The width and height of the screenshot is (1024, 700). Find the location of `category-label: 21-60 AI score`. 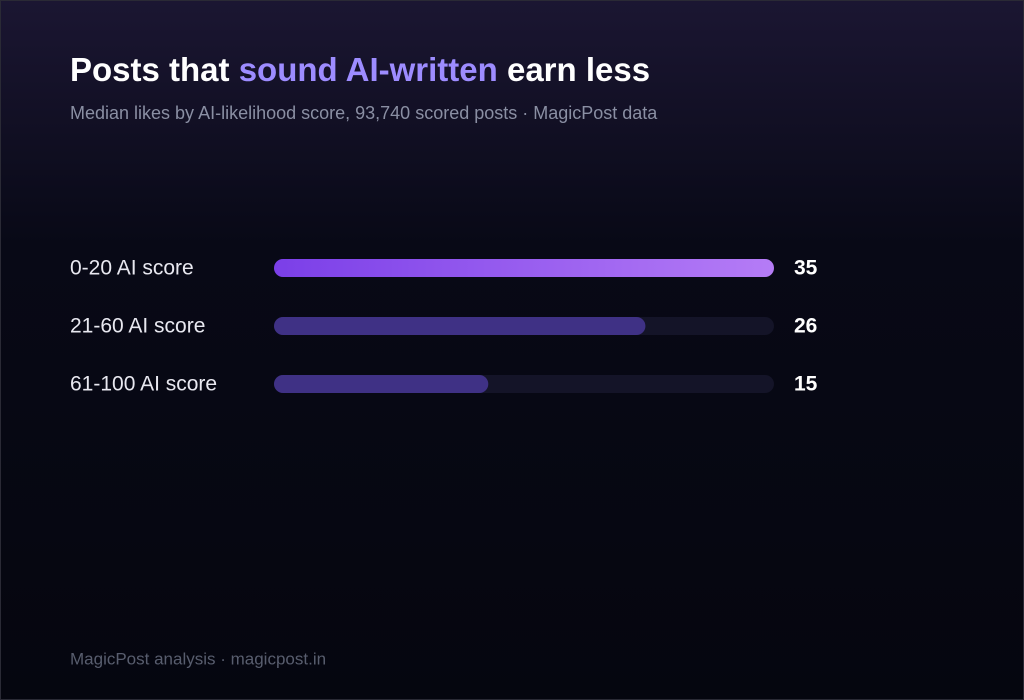

category-label: 21-60 AI score is located at coordinates (137, 326).